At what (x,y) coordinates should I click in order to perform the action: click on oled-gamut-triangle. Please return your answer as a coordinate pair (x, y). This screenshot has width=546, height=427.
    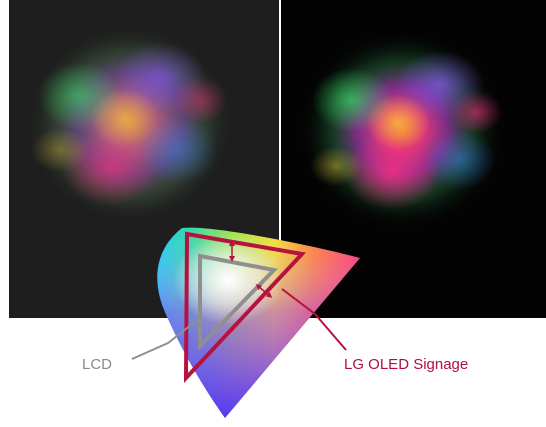
    Looking at the image, I should click on (244, 307).